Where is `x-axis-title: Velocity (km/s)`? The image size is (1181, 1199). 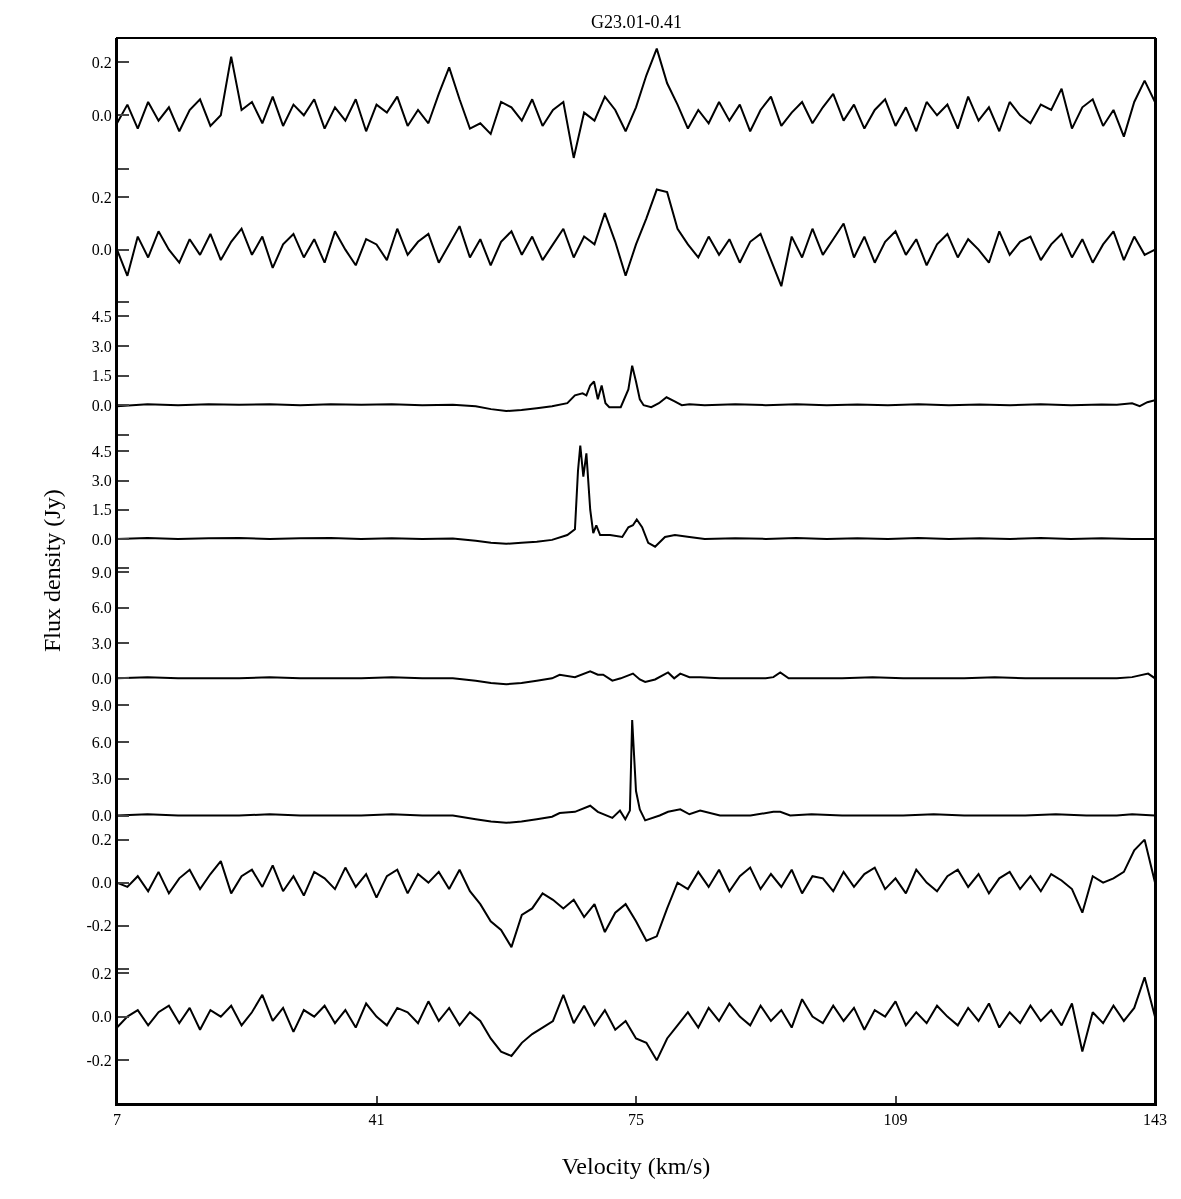
x-axis-title: Velocity (km/s) is located at coordinates (636, 1166).